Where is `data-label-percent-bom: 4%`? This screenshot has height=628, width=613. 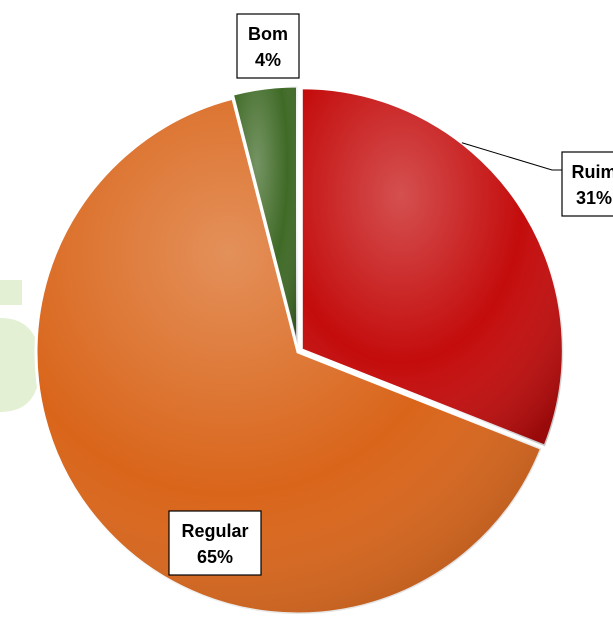
data-label-percent-bom: 4% is located at coordinates (268, 60).